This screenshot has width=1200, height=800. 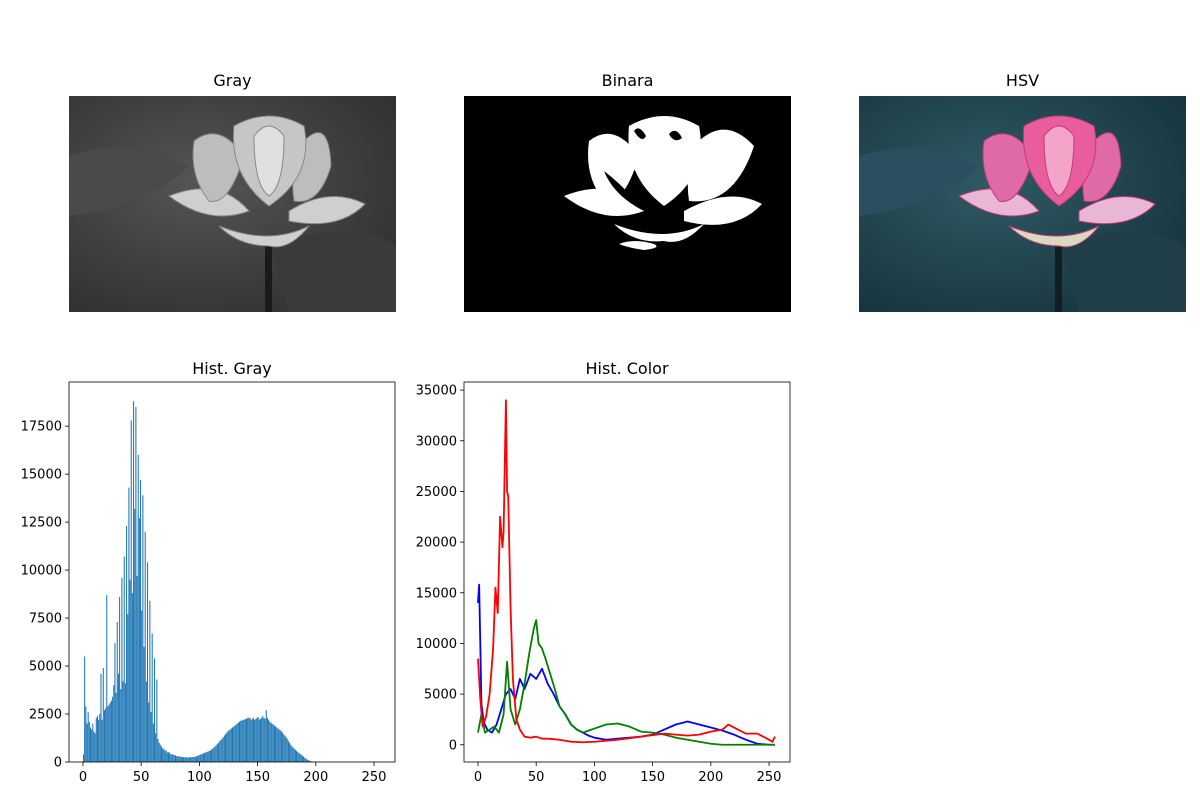 What do you see at coordinates (141, 777) in the screenshot?
I see `x-tick-label: 50` at bounding box center [141, 777].